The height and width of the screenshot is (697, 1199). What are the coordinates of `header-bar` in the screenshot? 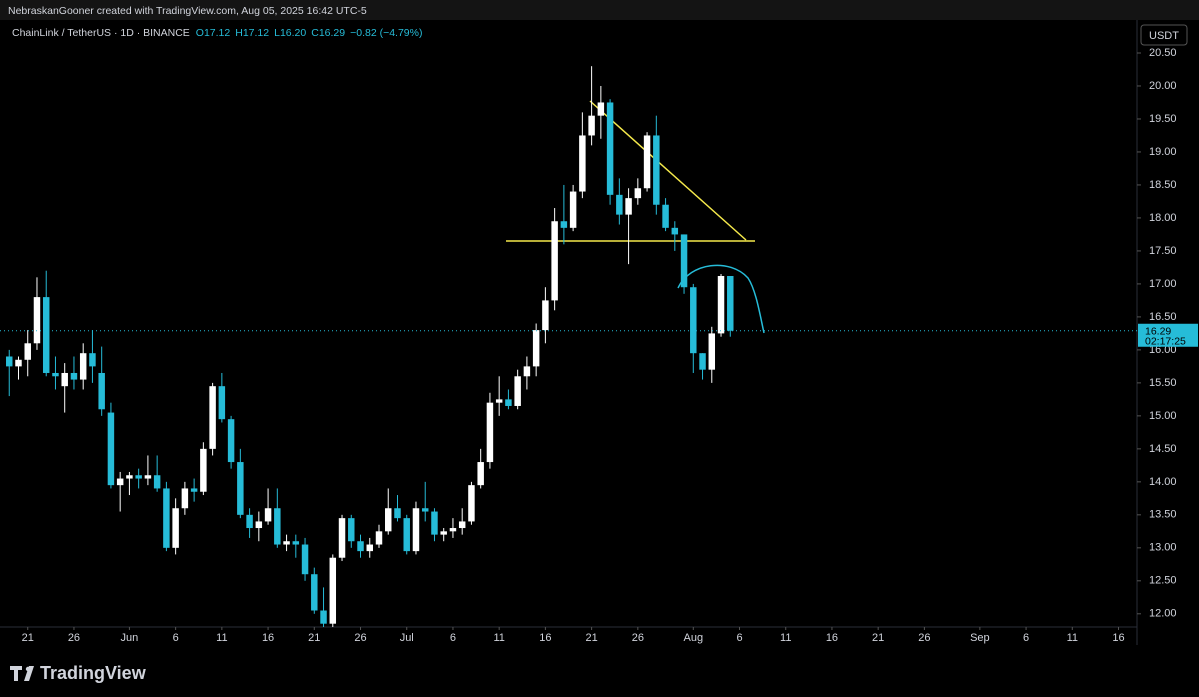 It's located at (599, 10).